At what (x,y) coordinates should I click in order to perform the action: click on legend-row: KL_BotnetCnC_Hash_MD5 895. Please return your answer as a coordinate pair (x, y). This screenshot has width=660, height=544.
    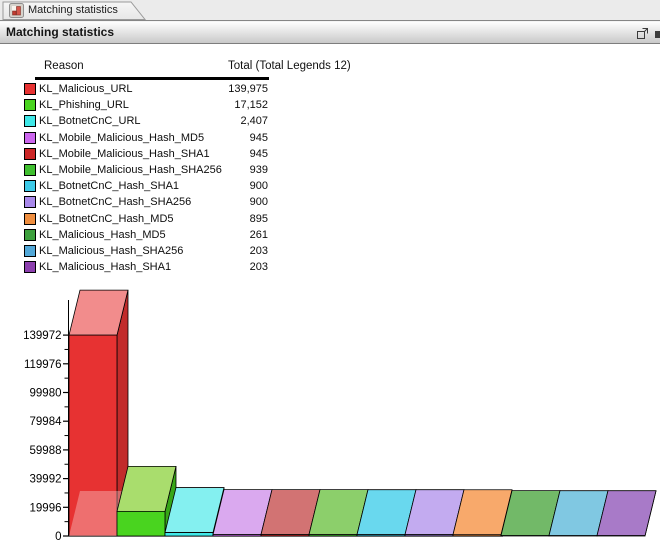
    Looking at the image, I should click on (146, 219).